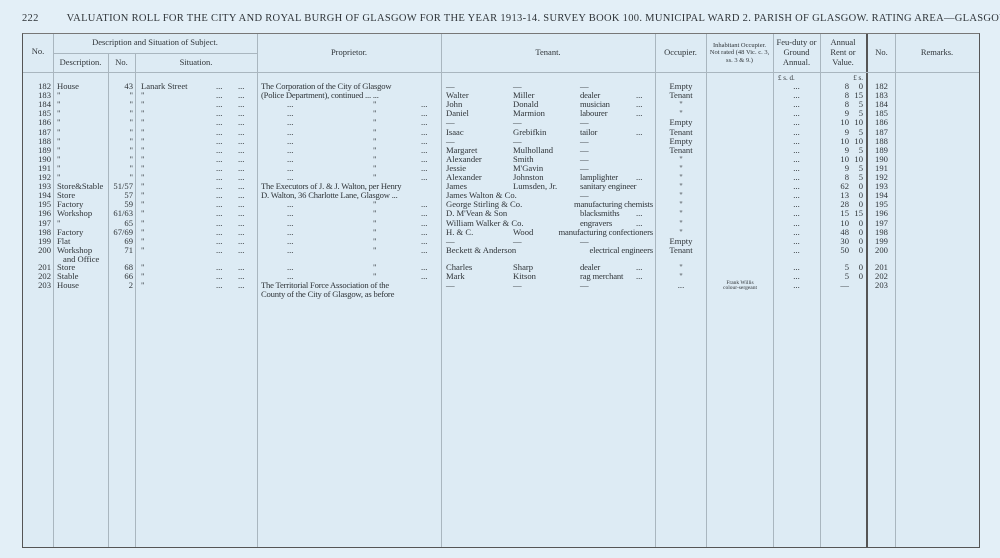 Image resolution: width=1000 pixels, height=558 pixels. I want to click on row-number: 196, so click(44, 213).